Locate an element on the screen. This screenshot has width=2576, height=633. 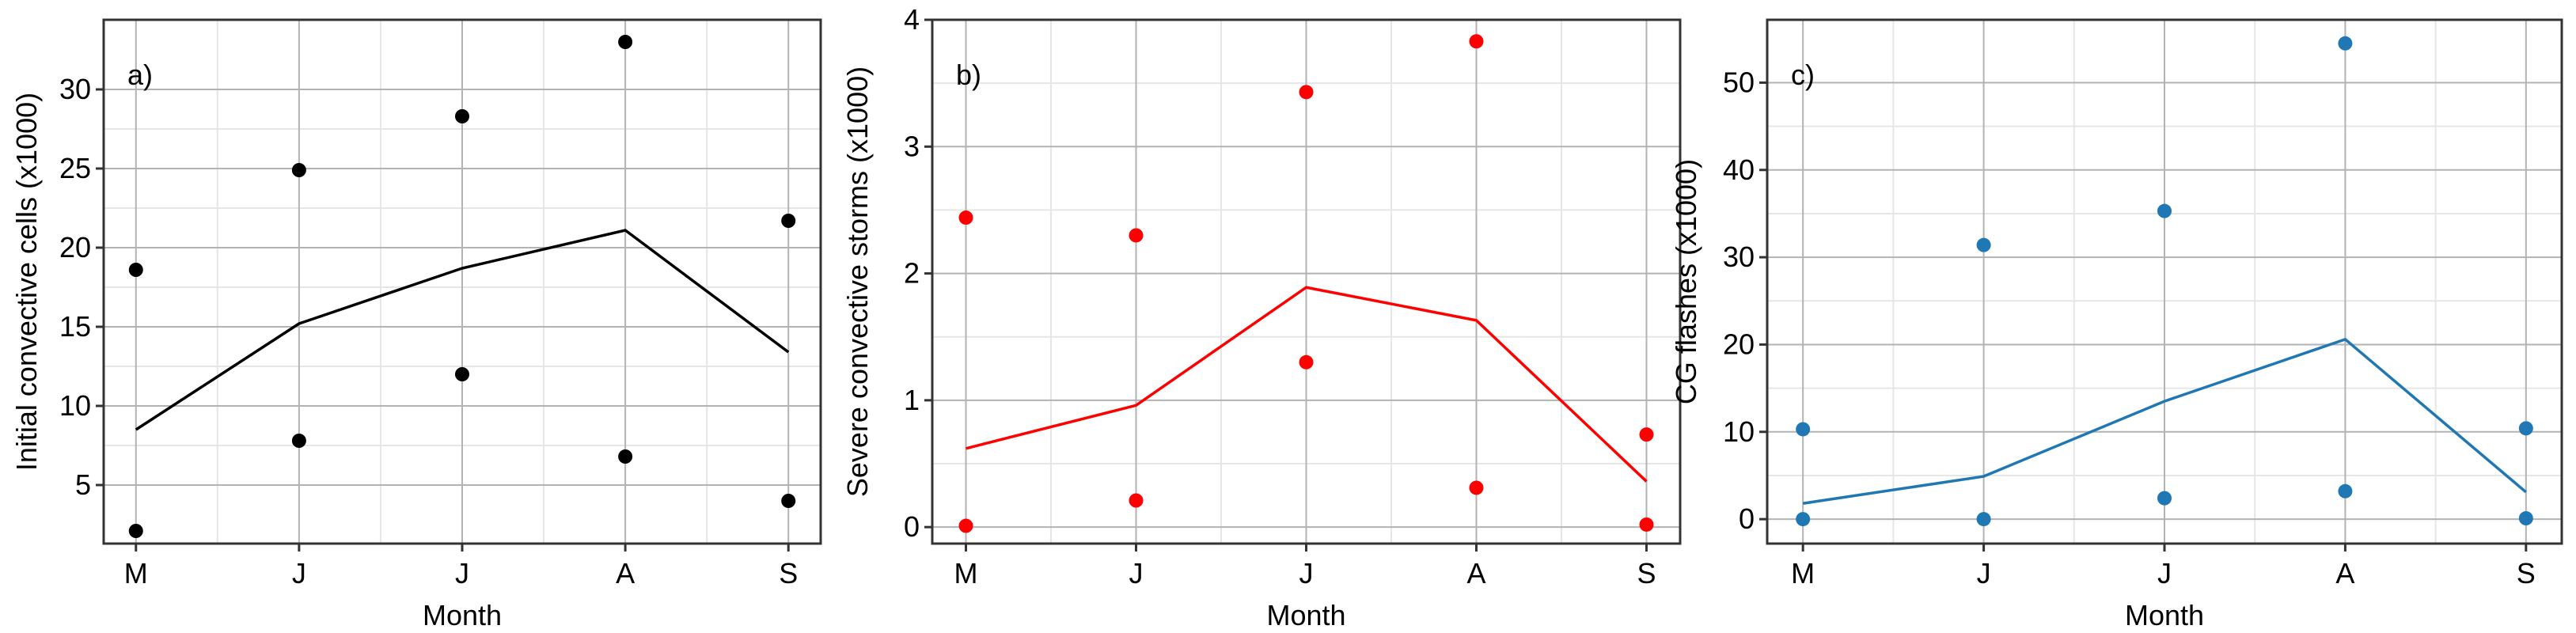
y-axis-label: Severe convective storms (x1000) is located at coordinates (857, 281).